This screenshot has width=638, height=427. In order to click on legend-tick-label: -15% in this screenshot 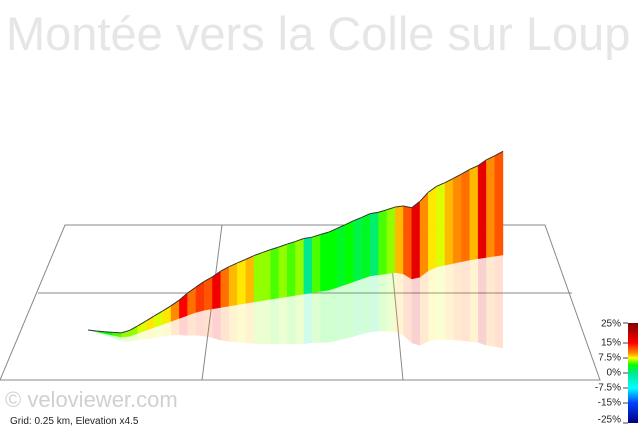, I will do `click(609, 403)`.